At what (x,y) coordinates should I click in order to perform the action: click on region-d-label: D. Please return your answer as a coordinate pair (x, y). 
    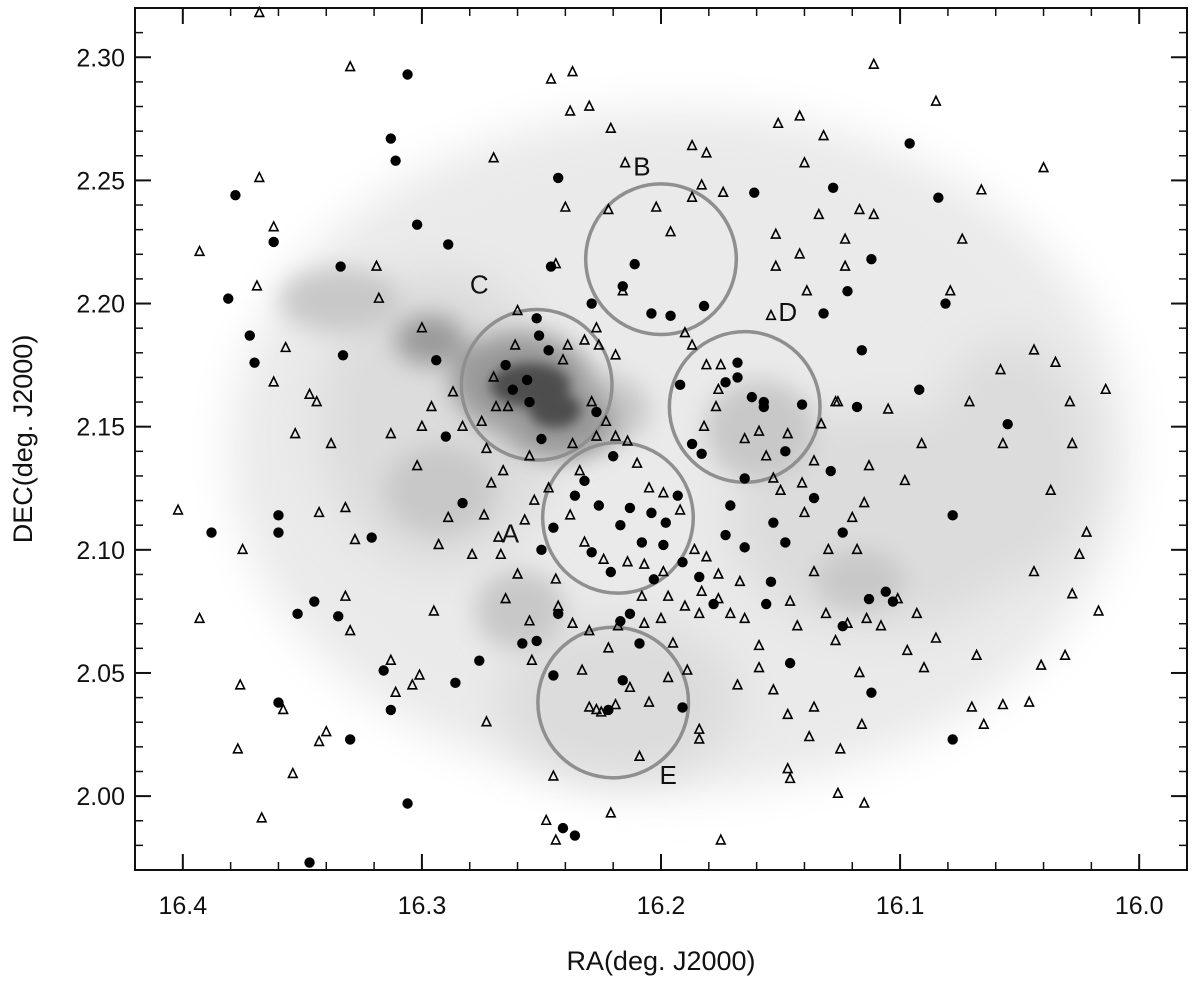
    Looking at the image, I should click on (787, 312).